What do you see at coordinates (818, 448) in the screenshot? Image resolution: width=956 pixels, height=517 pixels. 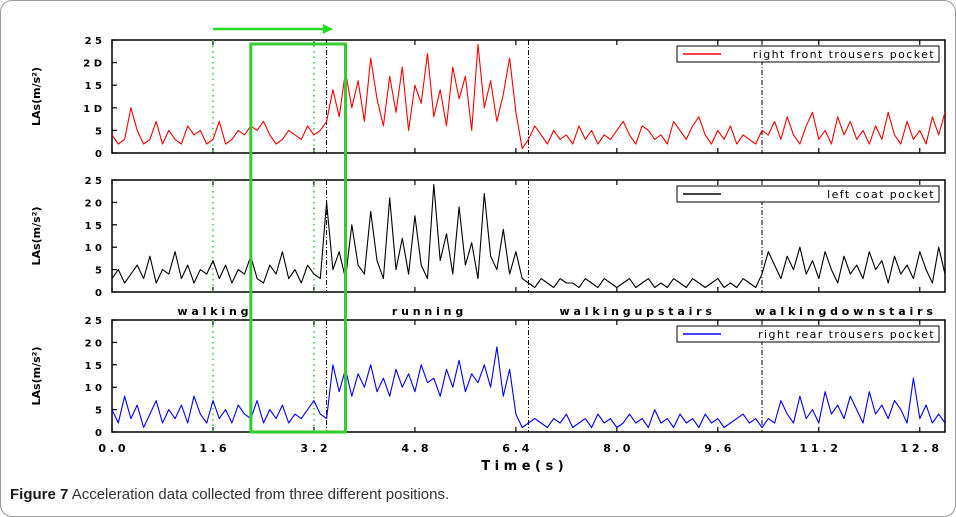 I see `x-tick-label: 1 1 . 2` at bounding box center [818, 448].